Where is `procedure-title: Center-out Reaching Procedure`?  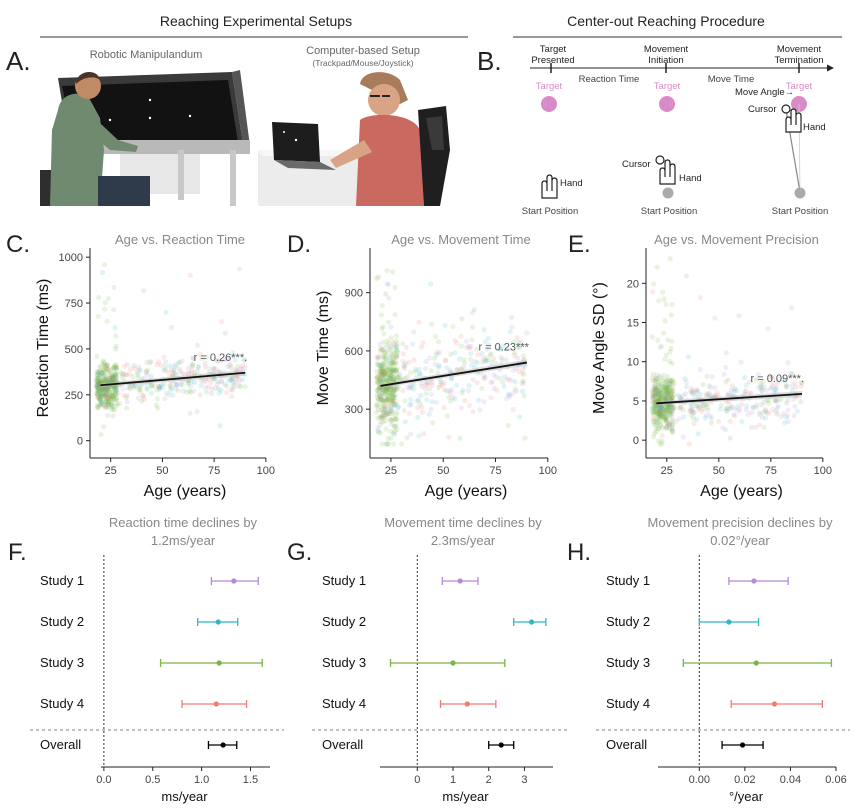
procedure-title: Center-out Reaching Procedure is located at coordinates (666, 21).